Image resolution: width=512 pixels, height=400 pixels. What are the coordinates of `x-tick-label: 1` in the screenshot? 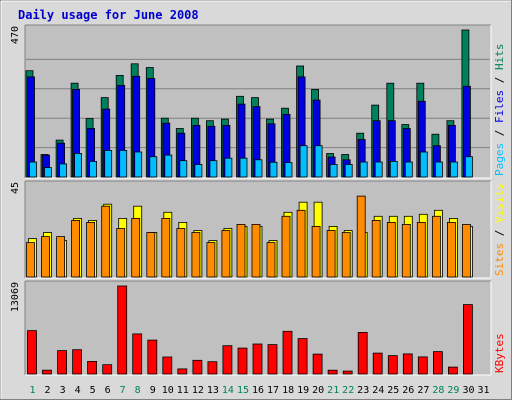 It's located at (32, 390).